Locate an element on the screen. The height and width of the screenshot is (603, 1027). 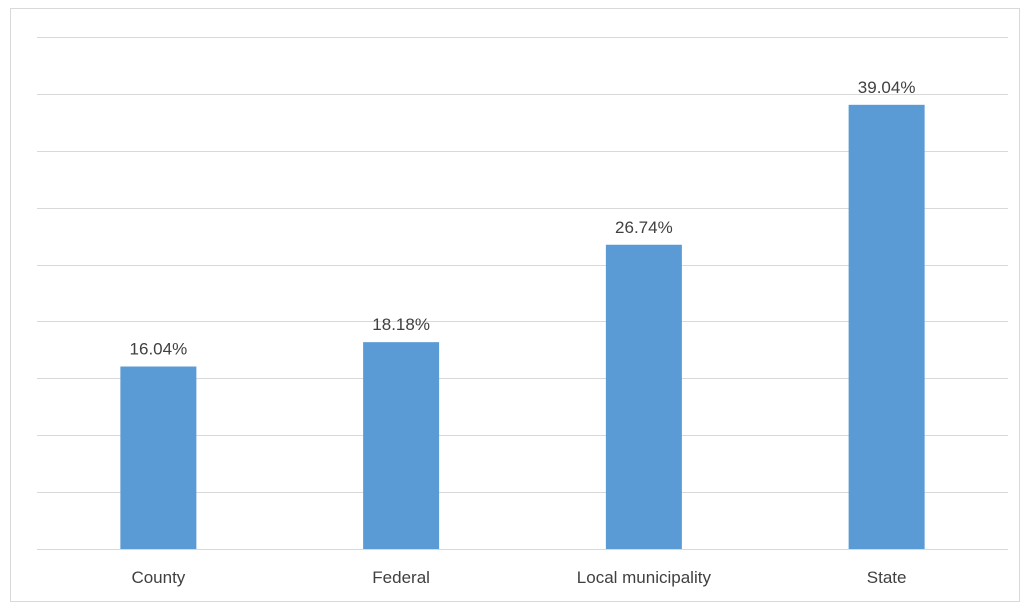
bar-federal is located at coordinates (401, 445).